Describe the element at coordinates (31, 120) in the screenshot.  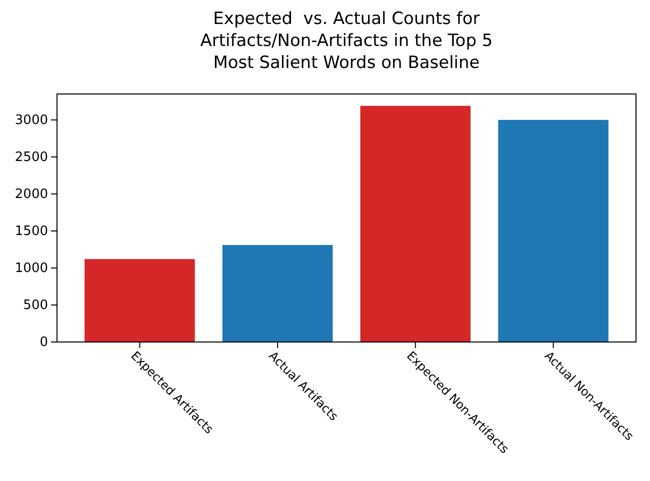
I see `y-tick-label: 3000` at that location.